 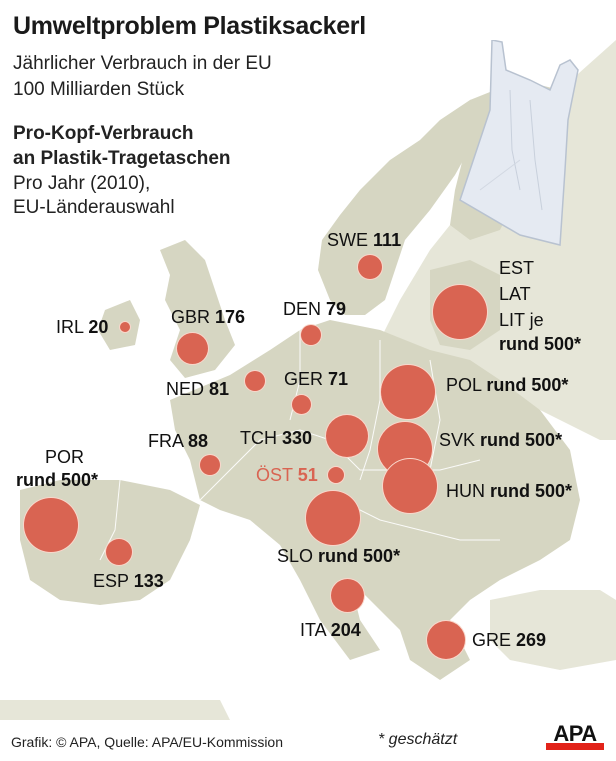 I want to click on estimate-footnote: * geschätzt, so click(x=418, y=739).